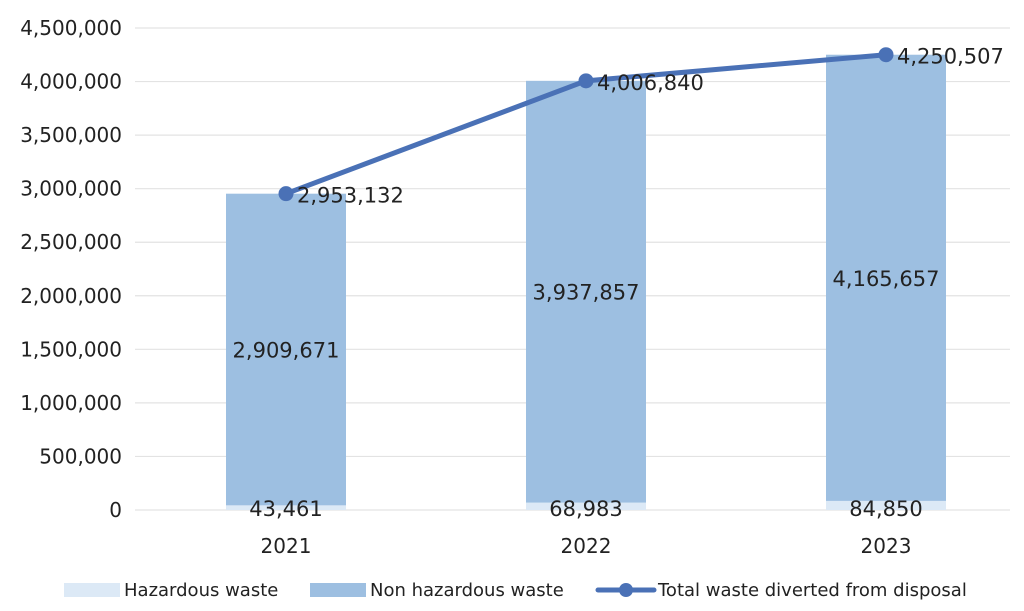 This screenshot has height=611, width=1024. I want to click on y-tick-label: 1,500,000, so click(71, 349).